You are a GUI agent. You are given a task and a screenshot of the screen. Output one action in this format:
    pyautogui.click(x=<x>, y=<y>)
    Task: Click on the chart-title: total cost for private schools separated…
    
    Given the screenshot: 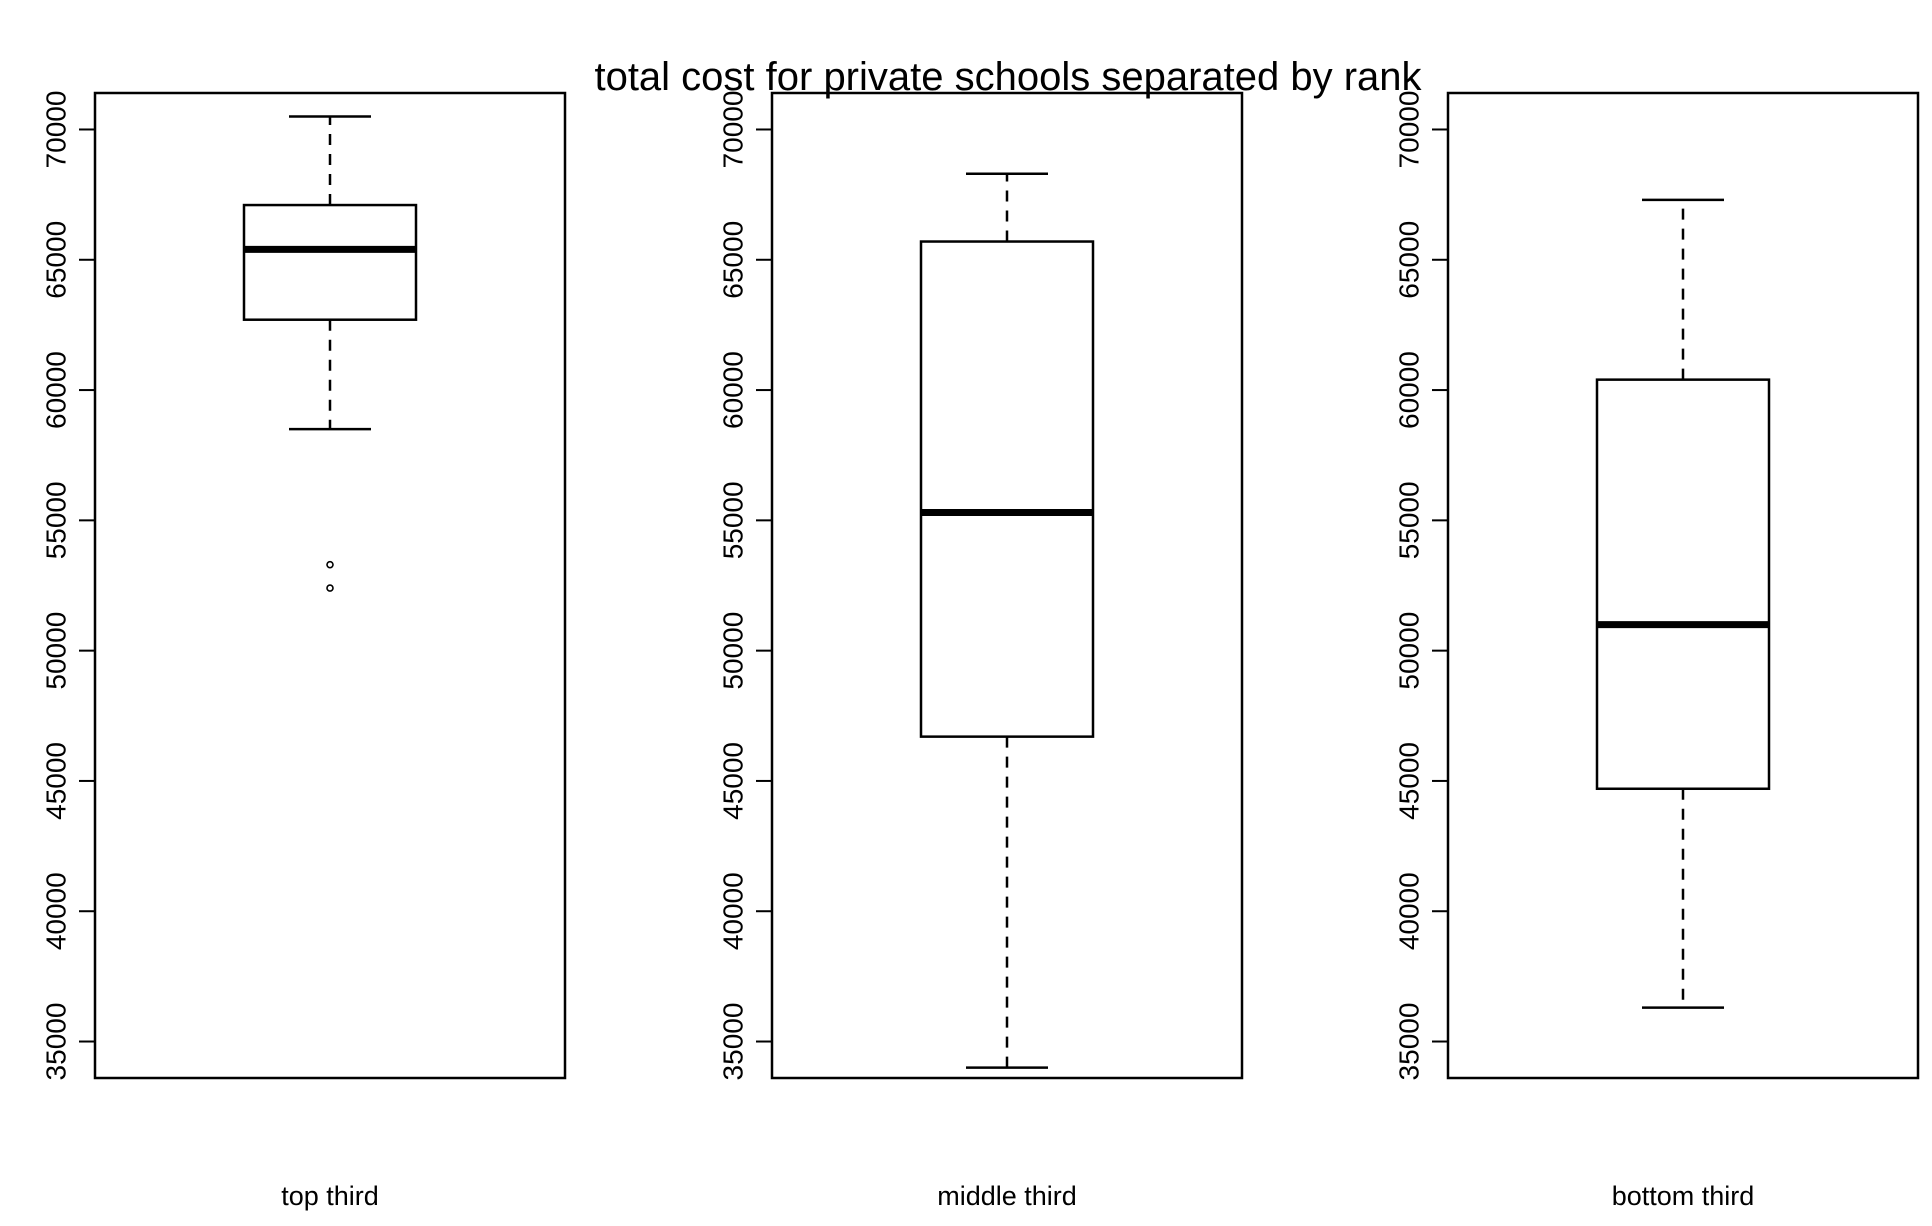 What is the action you would take?
    pyautogui.click(x=1008, y=77)
    